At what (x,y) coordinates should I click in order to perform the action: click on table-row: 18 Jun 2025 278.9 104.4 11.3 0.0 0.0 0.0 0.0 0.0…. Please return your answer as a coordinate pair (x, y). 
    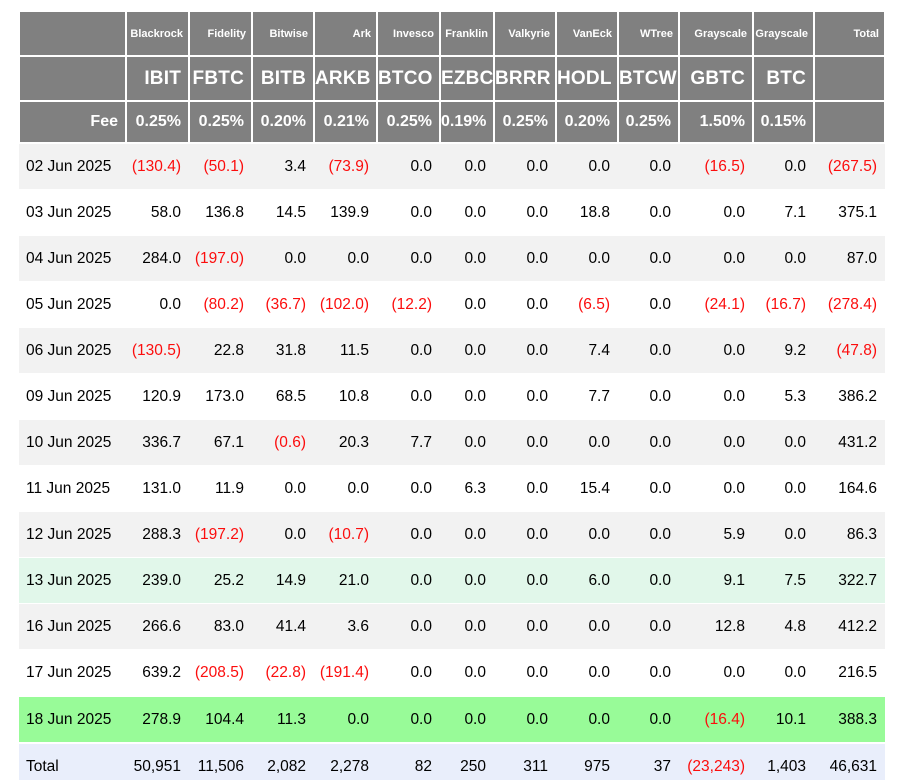
    Looking at the image, I should click on (452, 719).